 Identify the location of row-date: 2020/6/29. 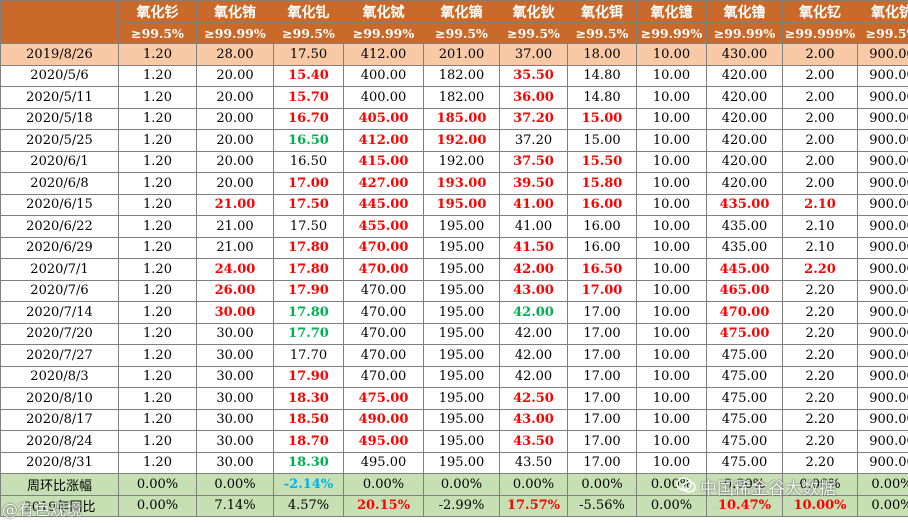
(59, 247).